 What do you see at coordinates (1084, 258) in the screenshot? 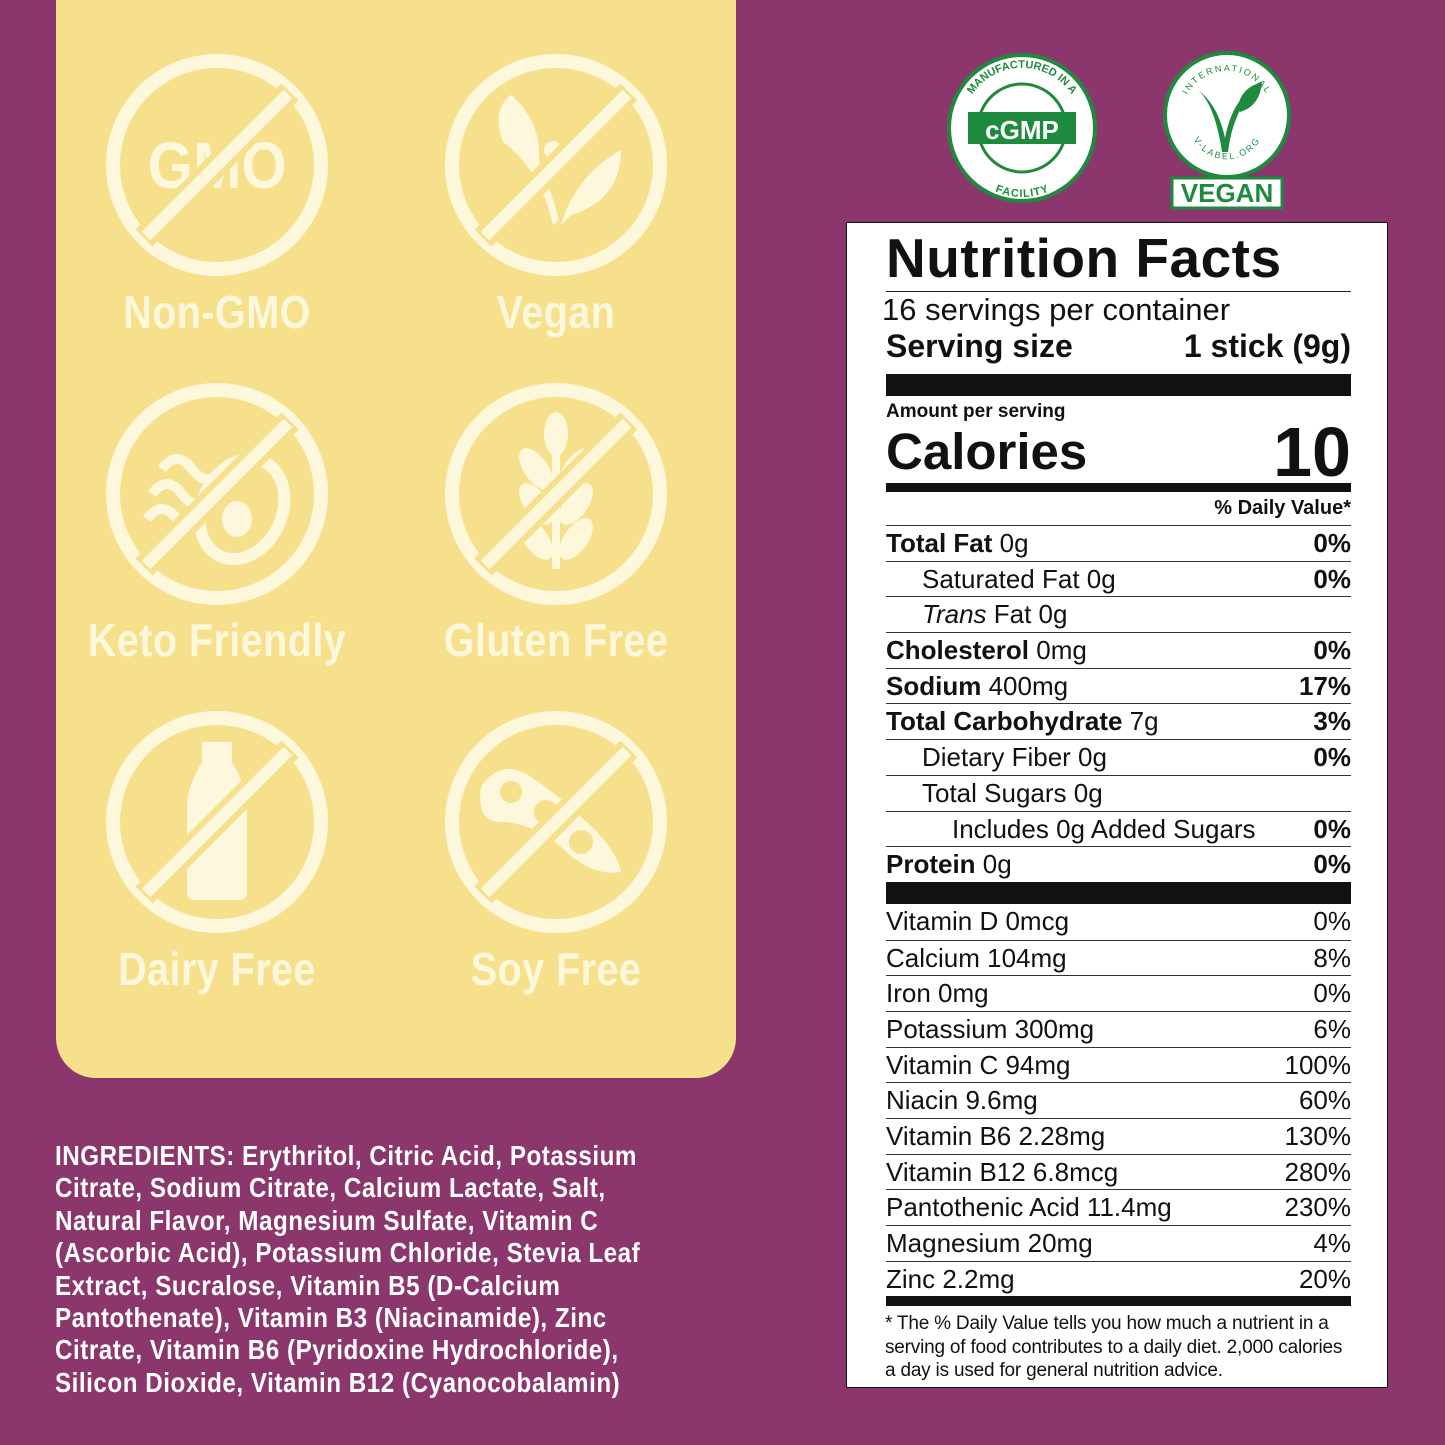
I see `nutrition-title: Nutrition Facts` at bounding box center [1084, 258].